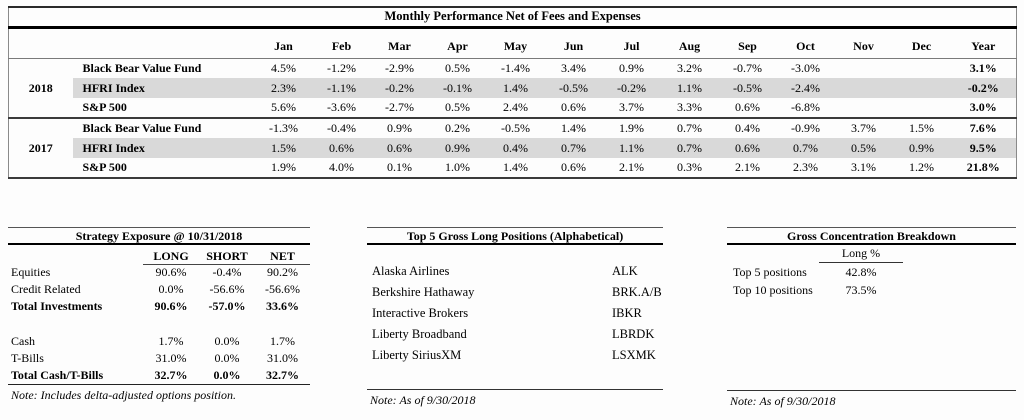 This screenshot has height=420, width=1024. I want to click on strategy-exposure-title: Strategy Exposure @ 10/31/2018, so click(159, 236).